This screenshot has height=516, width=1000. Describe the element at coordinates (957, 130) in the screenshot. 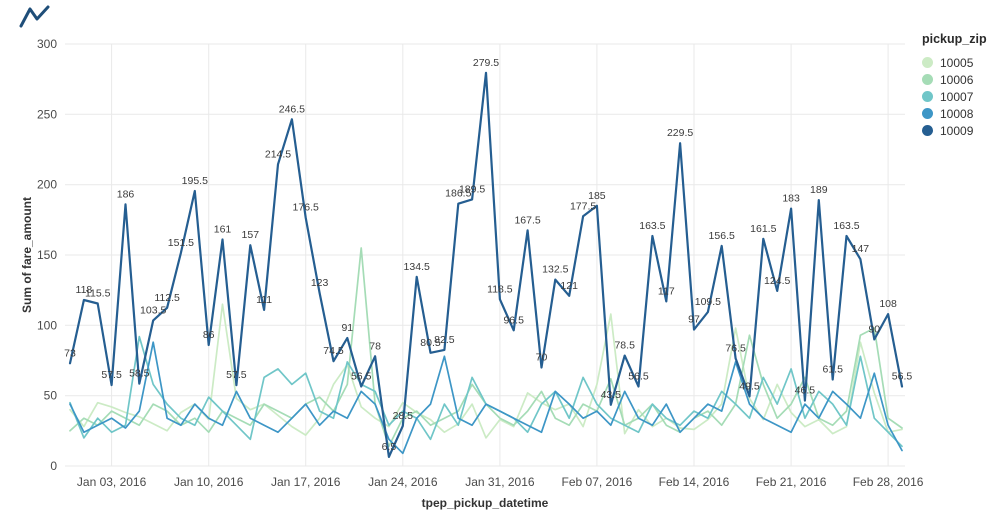

I see `legend-label: 10009` at that location.